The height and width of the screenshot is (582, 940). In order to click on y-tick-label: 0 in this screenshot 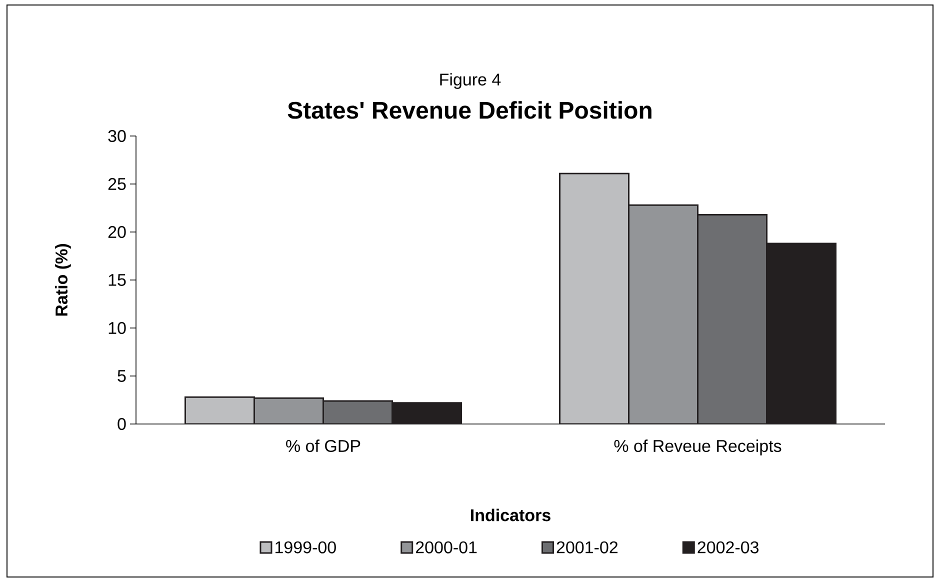, I will do `click(122, 424)`.